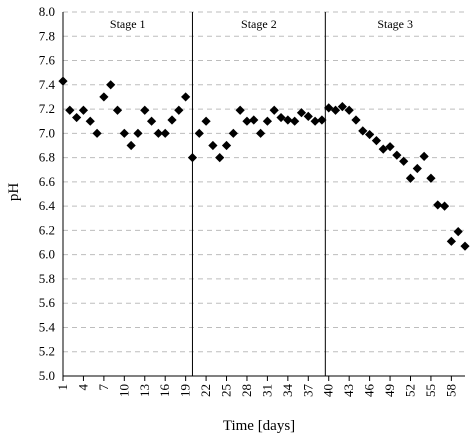 The image size is (474, 440). What do you see at coordinates (307, 391) in the screenshot?
I see `x-tick-label: 37` at bounding box center [307, 391].